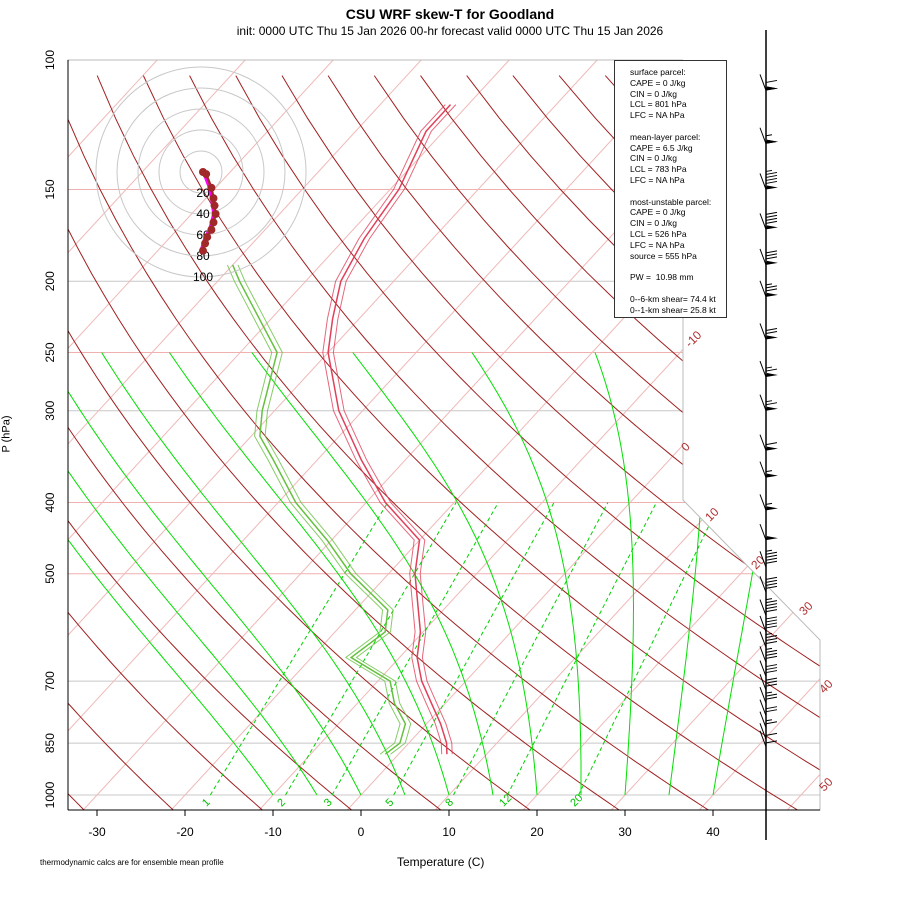  What do you see at coordinates (673, 298) in the screenshot?
I see `info-line: 0--6-km shear= 74.4 kt` at bounding box center [673, 298].